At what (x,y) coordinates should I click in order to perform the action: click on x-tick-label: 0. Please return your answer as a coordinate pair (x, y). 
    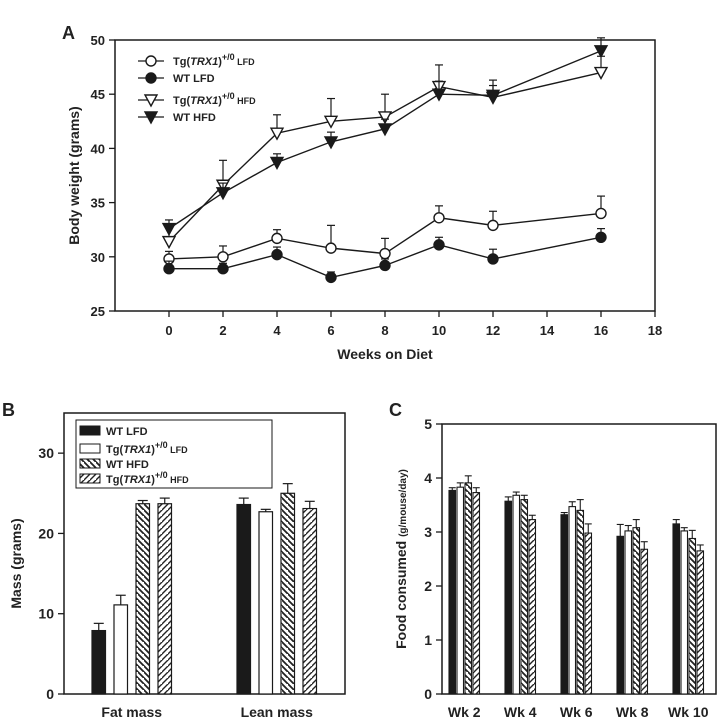
    Looking at the image, I should click on (168, 330).